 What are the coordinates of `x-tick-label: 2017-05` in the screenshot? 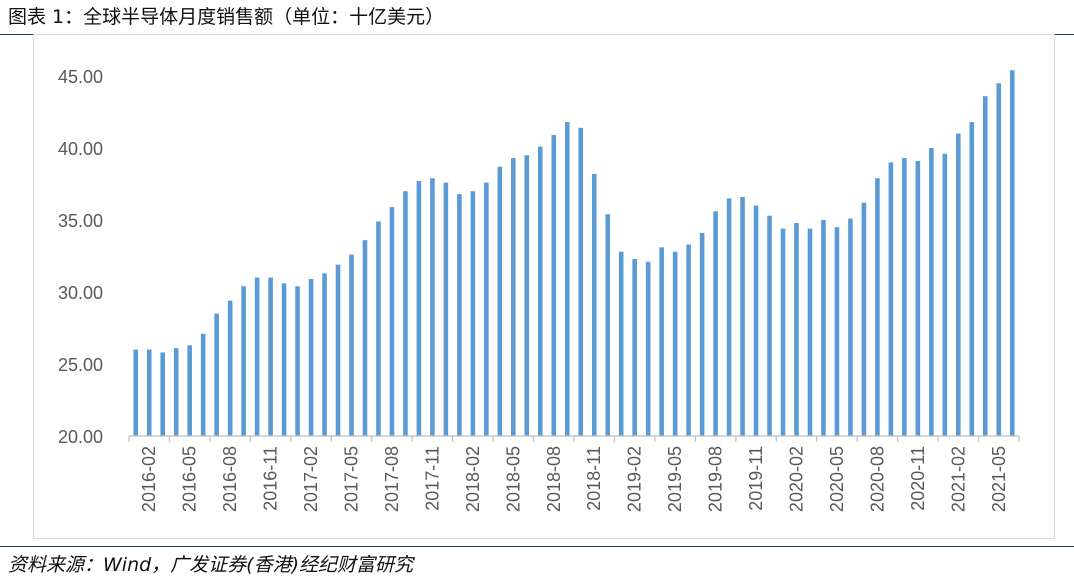 It's located at (352, 479).